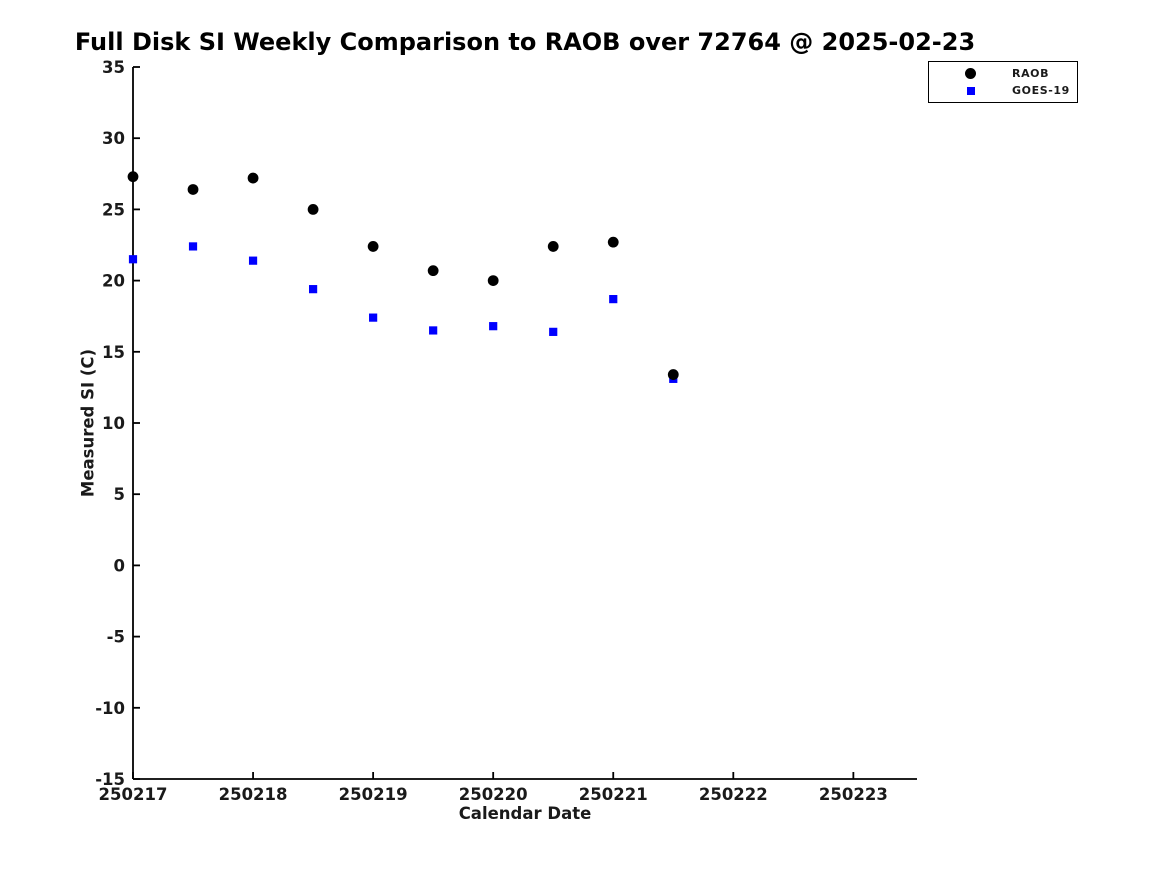 Image resolution: width=1167 pixels, height=875 pixels. What do you see at coordinates (113, 67) in the screenshot?
I see `y-tick-label: 35` at bounding box center [113, 67].